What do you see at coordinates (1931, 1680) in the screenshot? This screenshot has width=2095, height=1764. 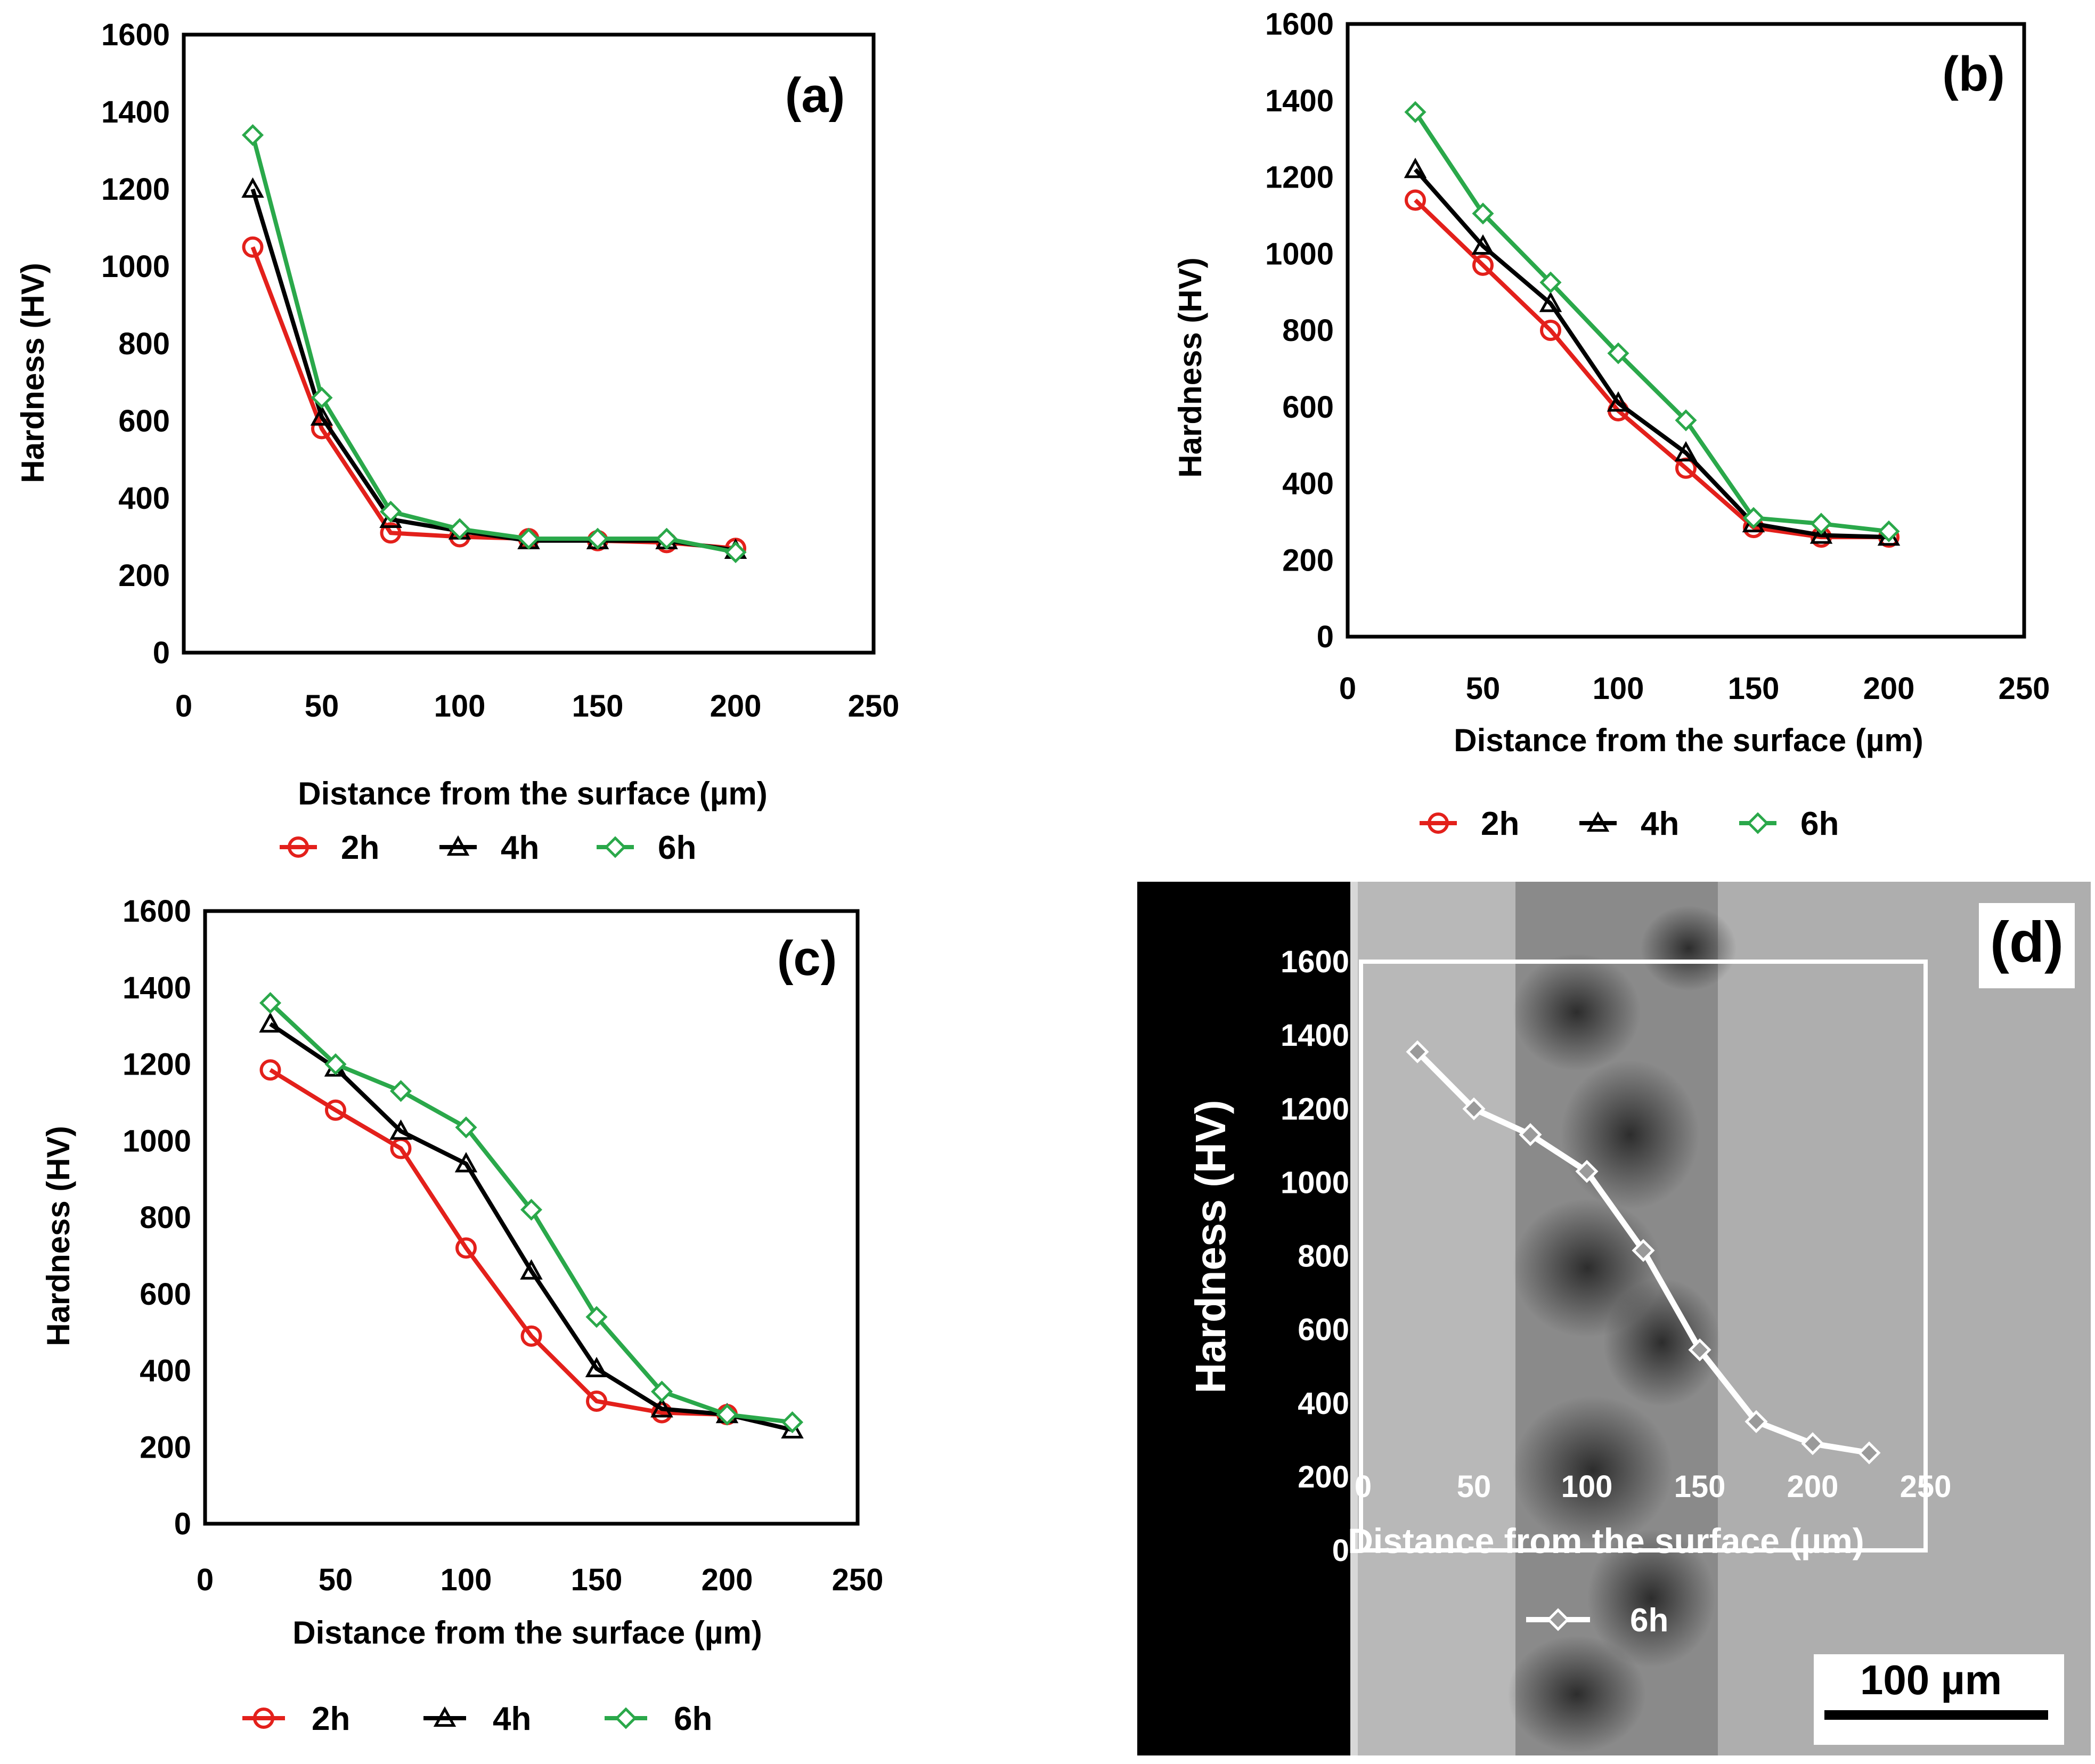 I see `scale-bar-label: 100 µm` at bounding box center [1931, 1680].